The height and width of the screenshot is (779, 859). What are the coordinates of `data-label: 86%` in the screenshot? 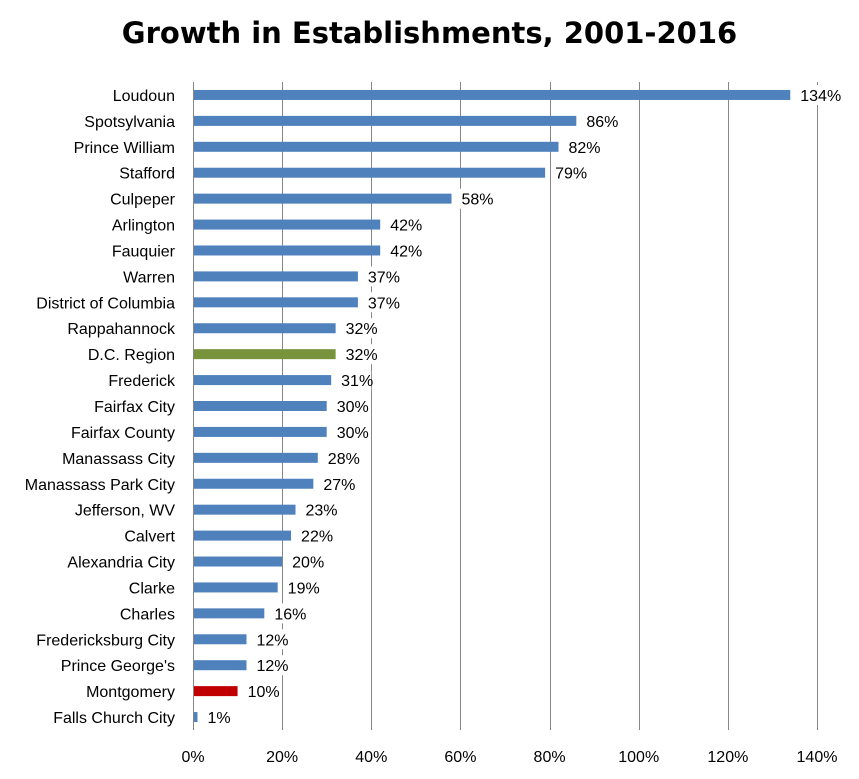 It's located at (602, 122).